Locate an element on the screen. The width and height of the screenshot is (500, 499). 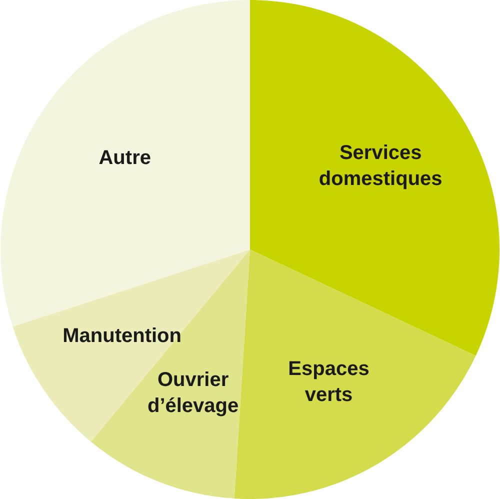
slice-label: Services domestiques is located at coordinates (380, 166).